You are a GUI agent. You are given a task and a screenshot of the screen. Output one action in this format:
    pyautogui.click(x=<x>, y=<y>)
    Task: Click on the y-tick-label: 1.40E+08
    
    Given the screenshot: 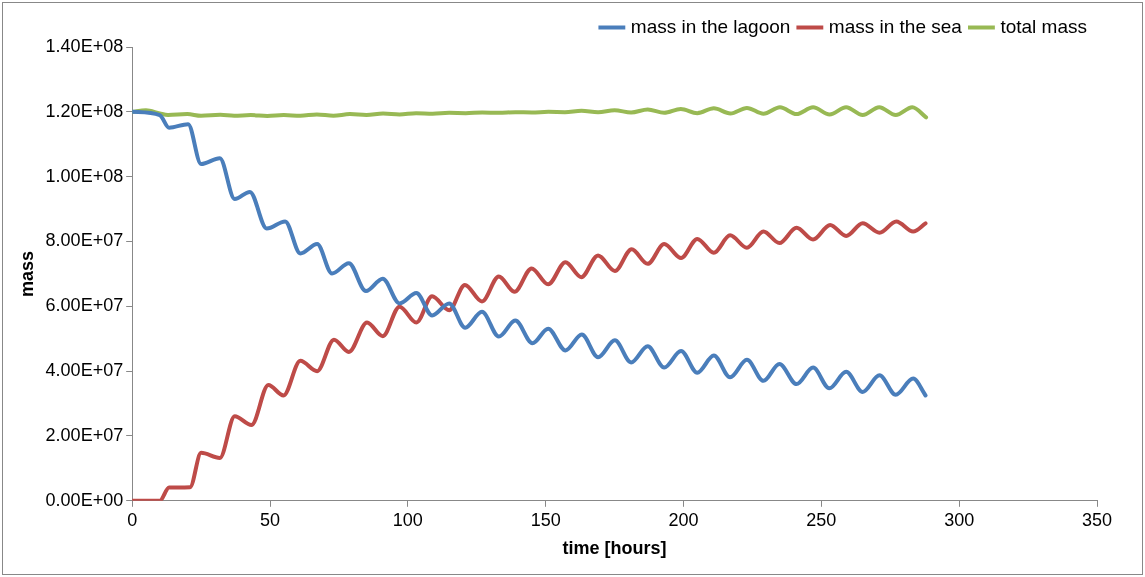 What is the action you would take?
    pyautogui.click(x=84, y=45)
    